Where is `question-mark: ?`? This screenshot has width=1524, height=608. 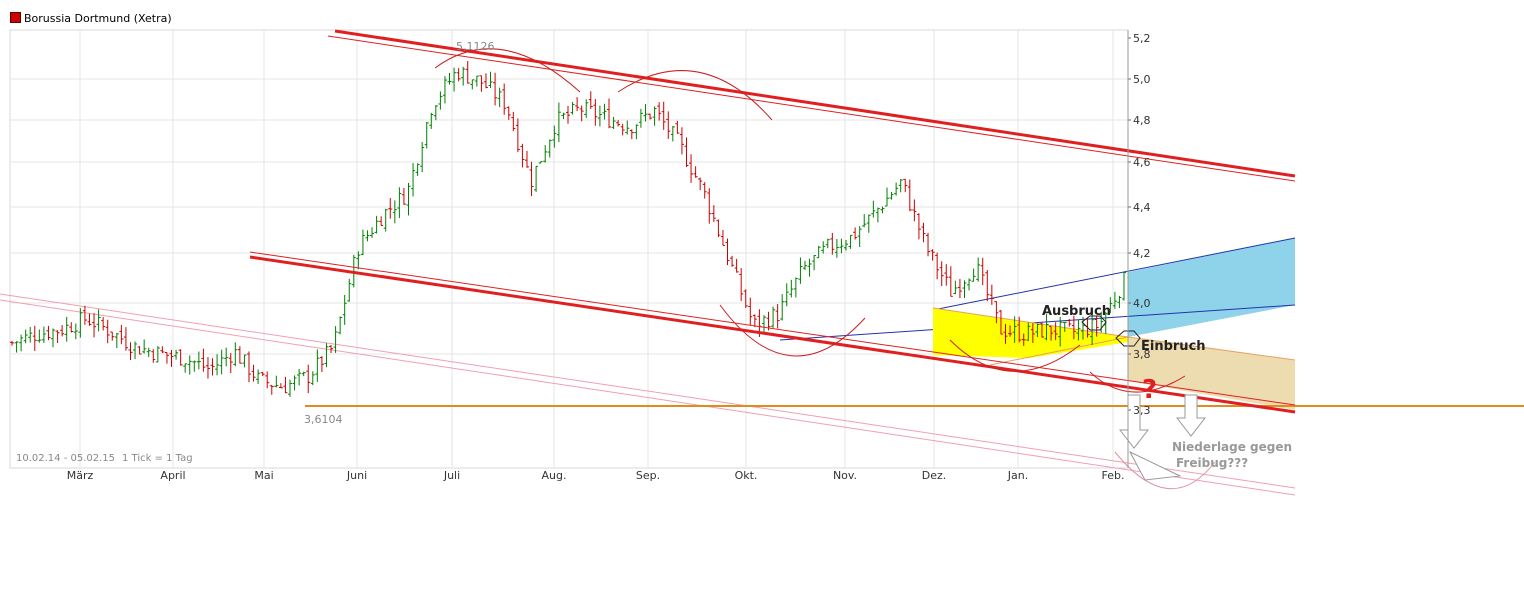
question-mark: ? is located at coordinates (1149, 390).